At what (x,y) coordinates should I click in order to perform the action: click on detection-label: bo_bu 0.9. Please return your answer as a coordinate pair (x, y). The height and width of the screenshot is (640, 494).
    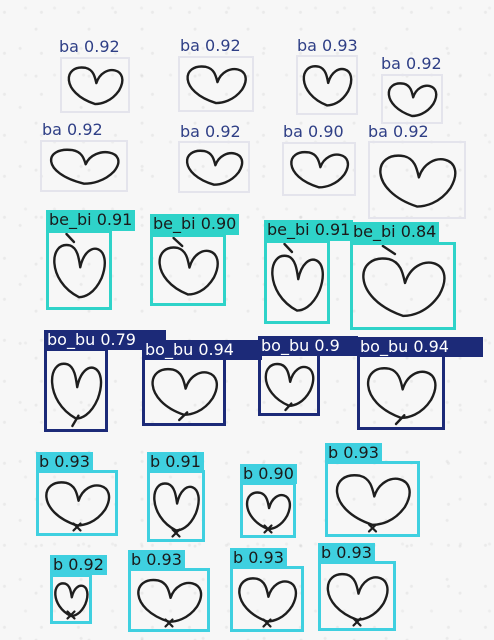
    Looking at the image, I should click on (308, 346).